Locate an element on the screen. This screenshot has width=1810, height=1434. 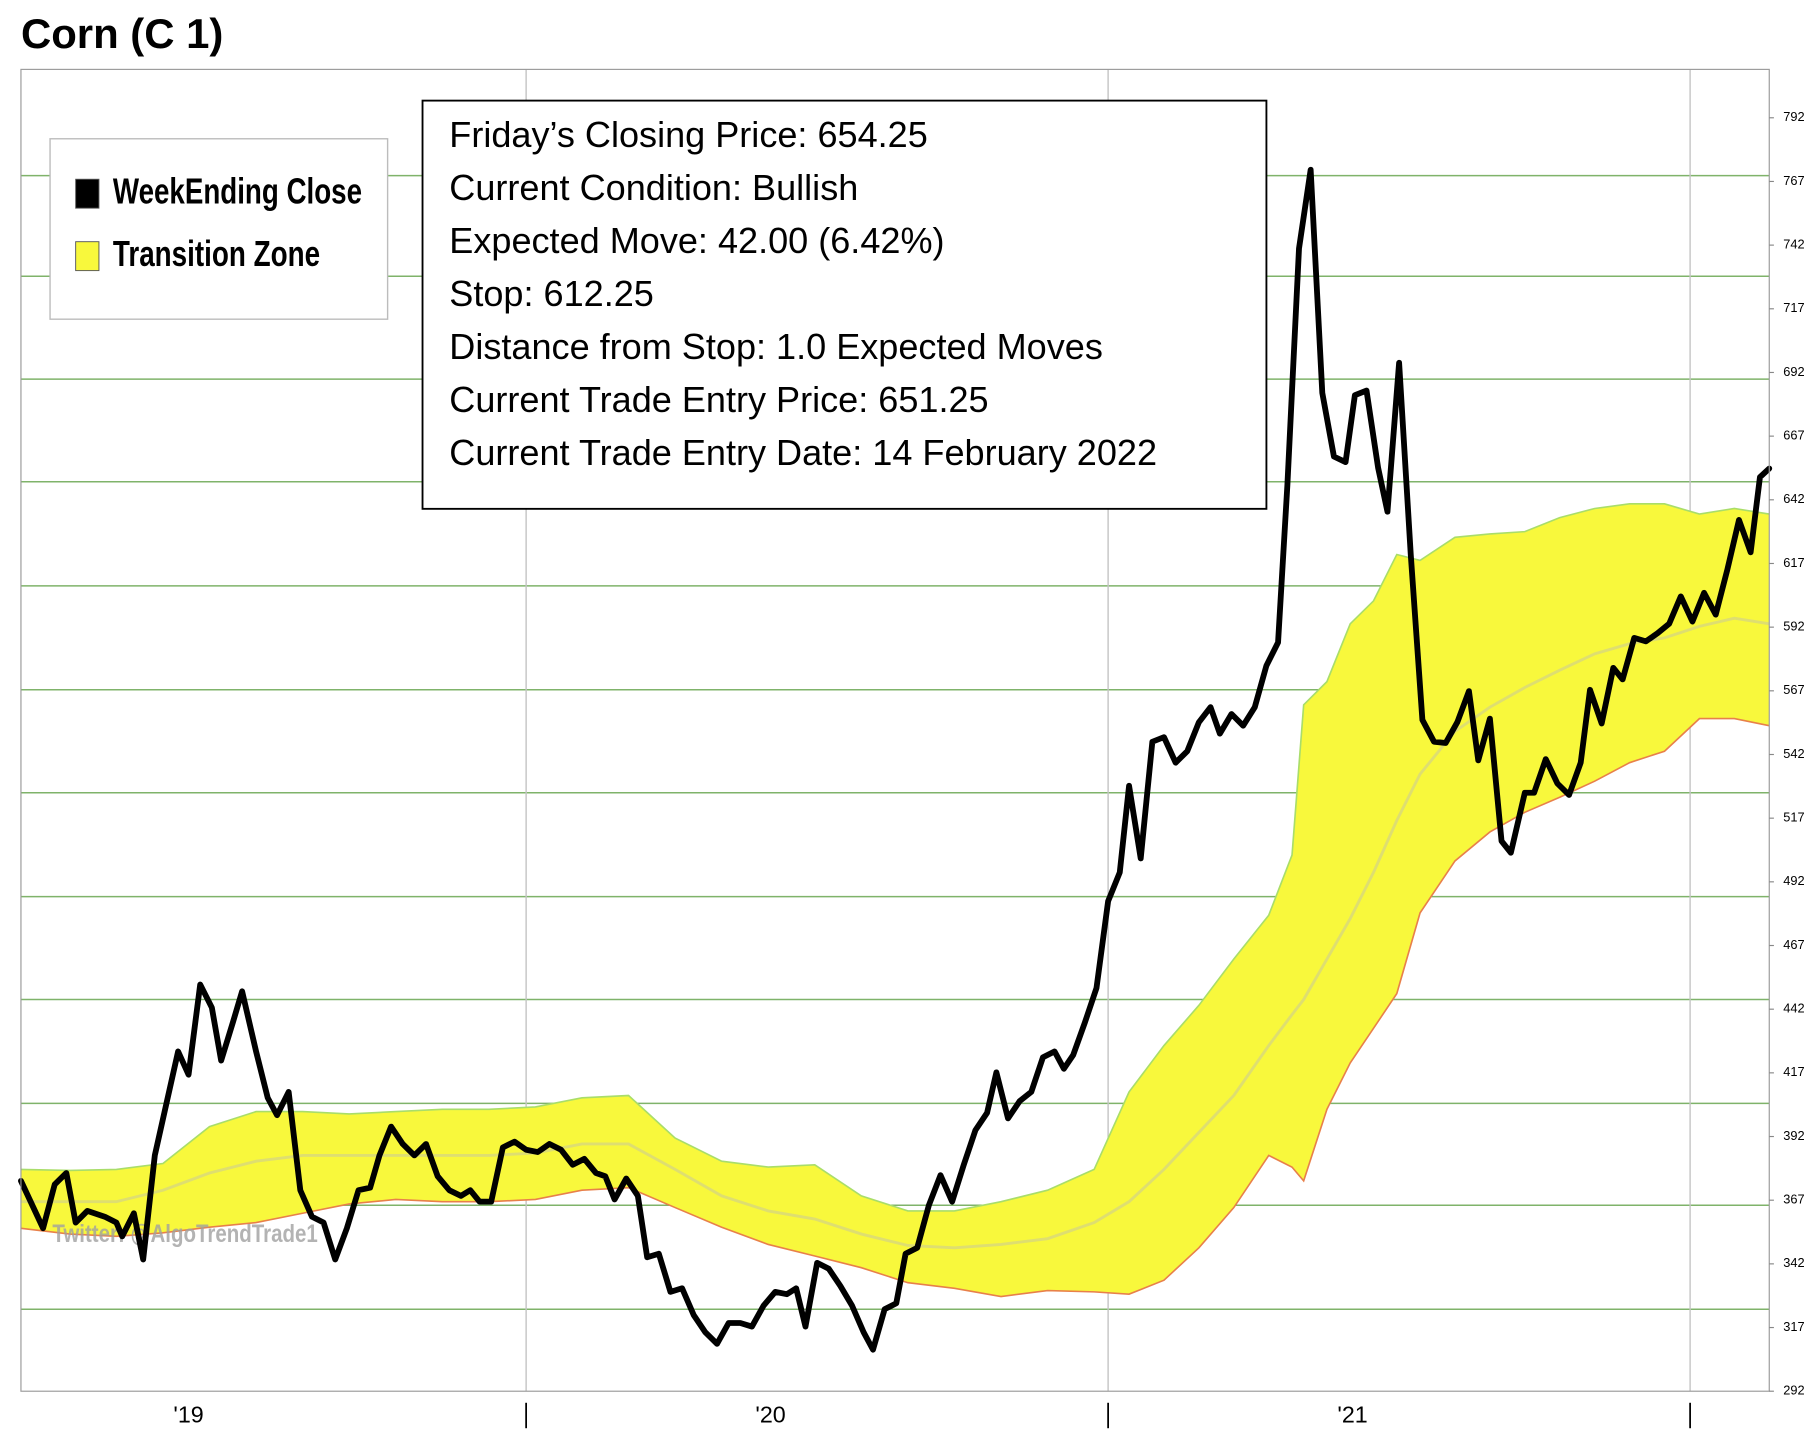
info-frame is located at coordinates (844, 304).